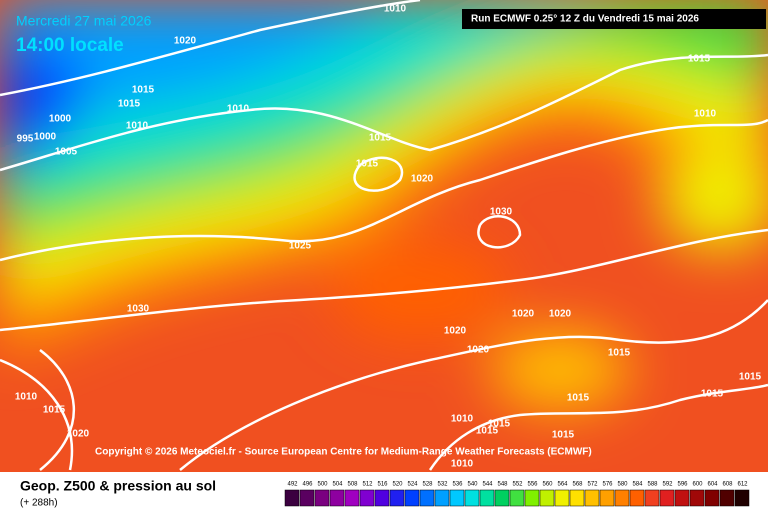 Image resolution: width=768 pixels, height=517 pixels. What do you see at coordinates (66, 152) in the screenshot?
I see `isobar-label: 1005` at bounding box center [66, 152].